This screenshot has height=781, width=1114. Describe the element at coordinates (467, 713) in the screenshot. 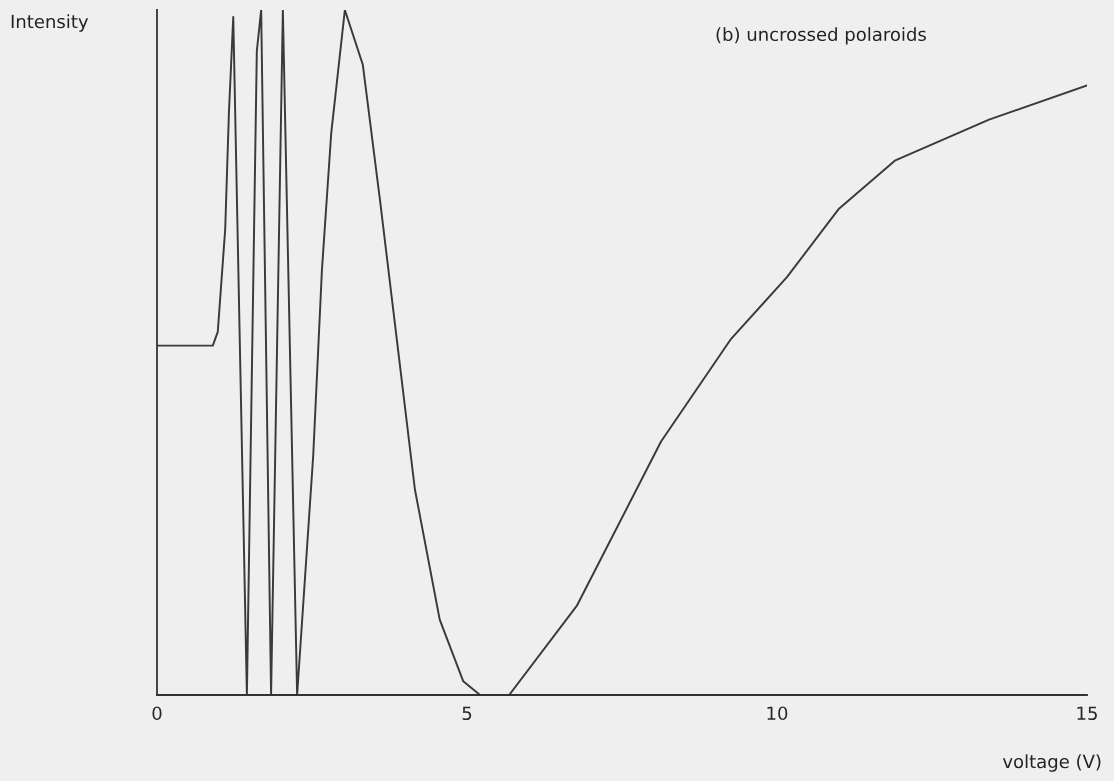

I see `x-tick-label: 5` at that location.